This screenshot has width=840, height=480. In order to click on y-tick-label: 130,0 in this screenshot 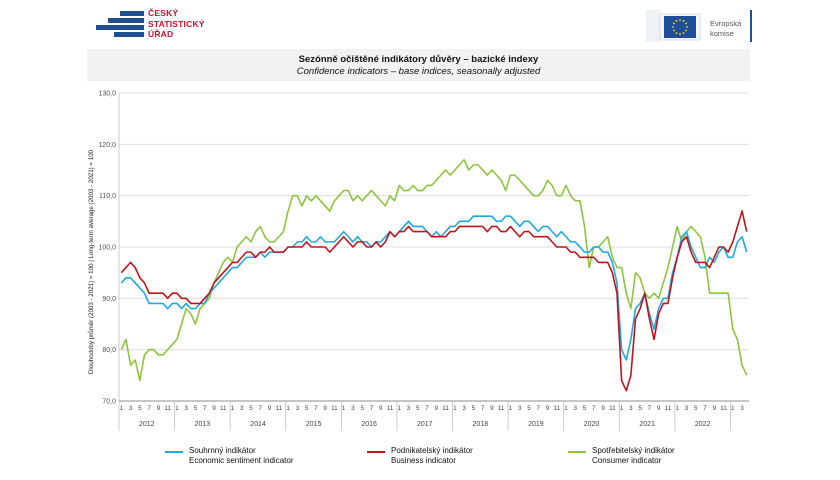, I will do `click(107, 94)`.